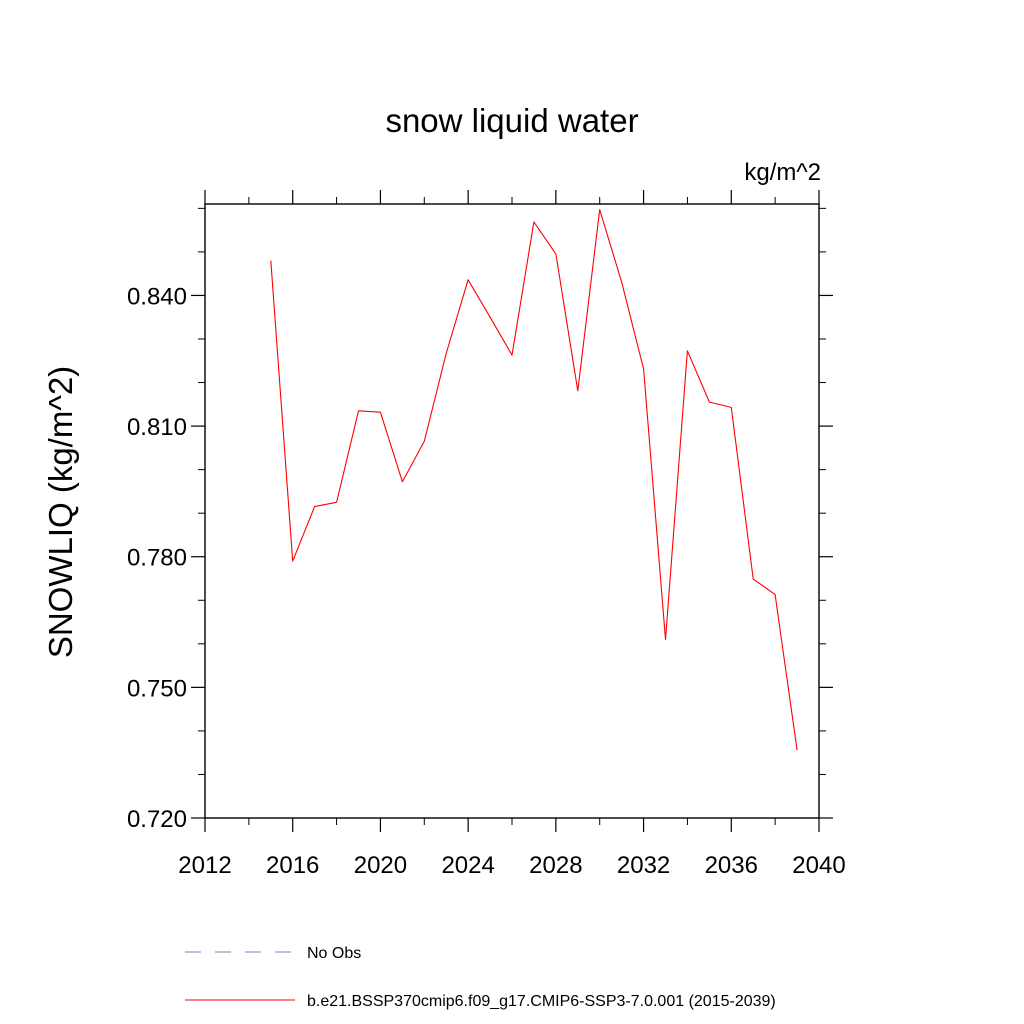 This screenshot has height=1024, width=1024. What do you see at coordinates (204, 865) in the screenshot?
I see `x-tick-label: 2012` at bounding box center [204, 865].